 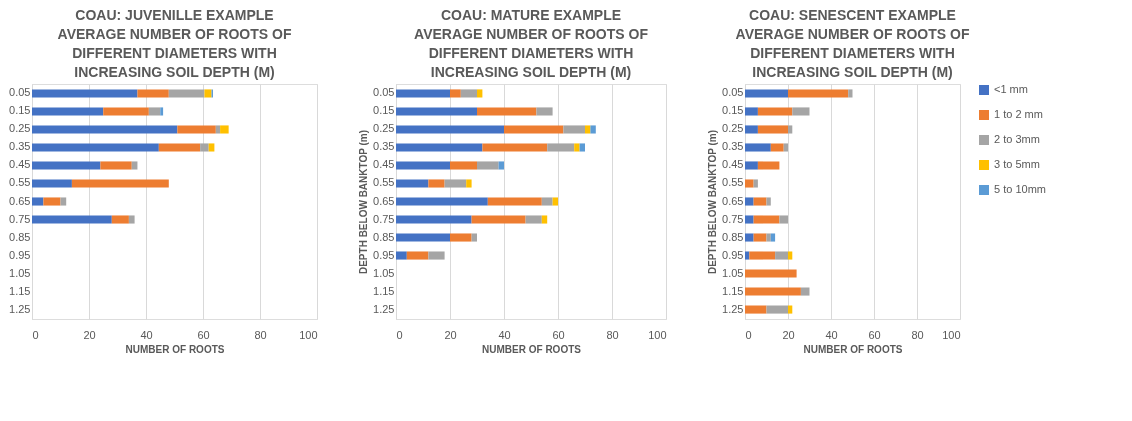 I want to click on y-axis-title: DEPTH BELOW BANKTOP (m), so click(x=364, y=202).